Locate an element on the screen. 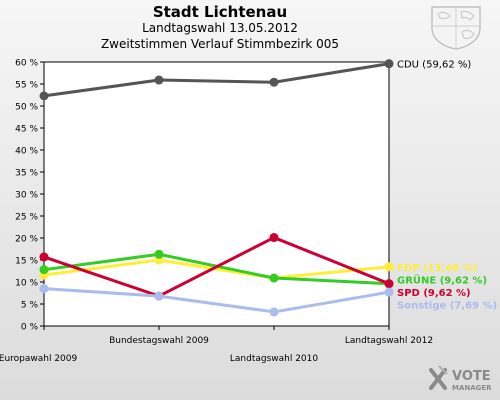 Image resolution: width=500 pixels, height=400 pixels. y-tick-label: 45 % is located at coordinates (26, 130).